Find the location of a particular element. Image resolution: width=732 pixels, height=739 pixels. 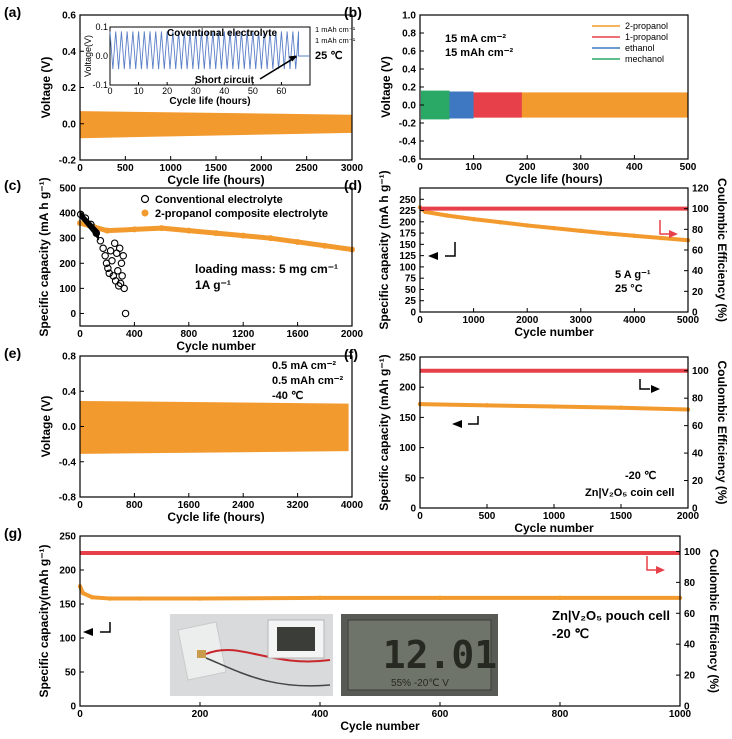

y2-tick-label: 100 is located at coordinates (700, 371).